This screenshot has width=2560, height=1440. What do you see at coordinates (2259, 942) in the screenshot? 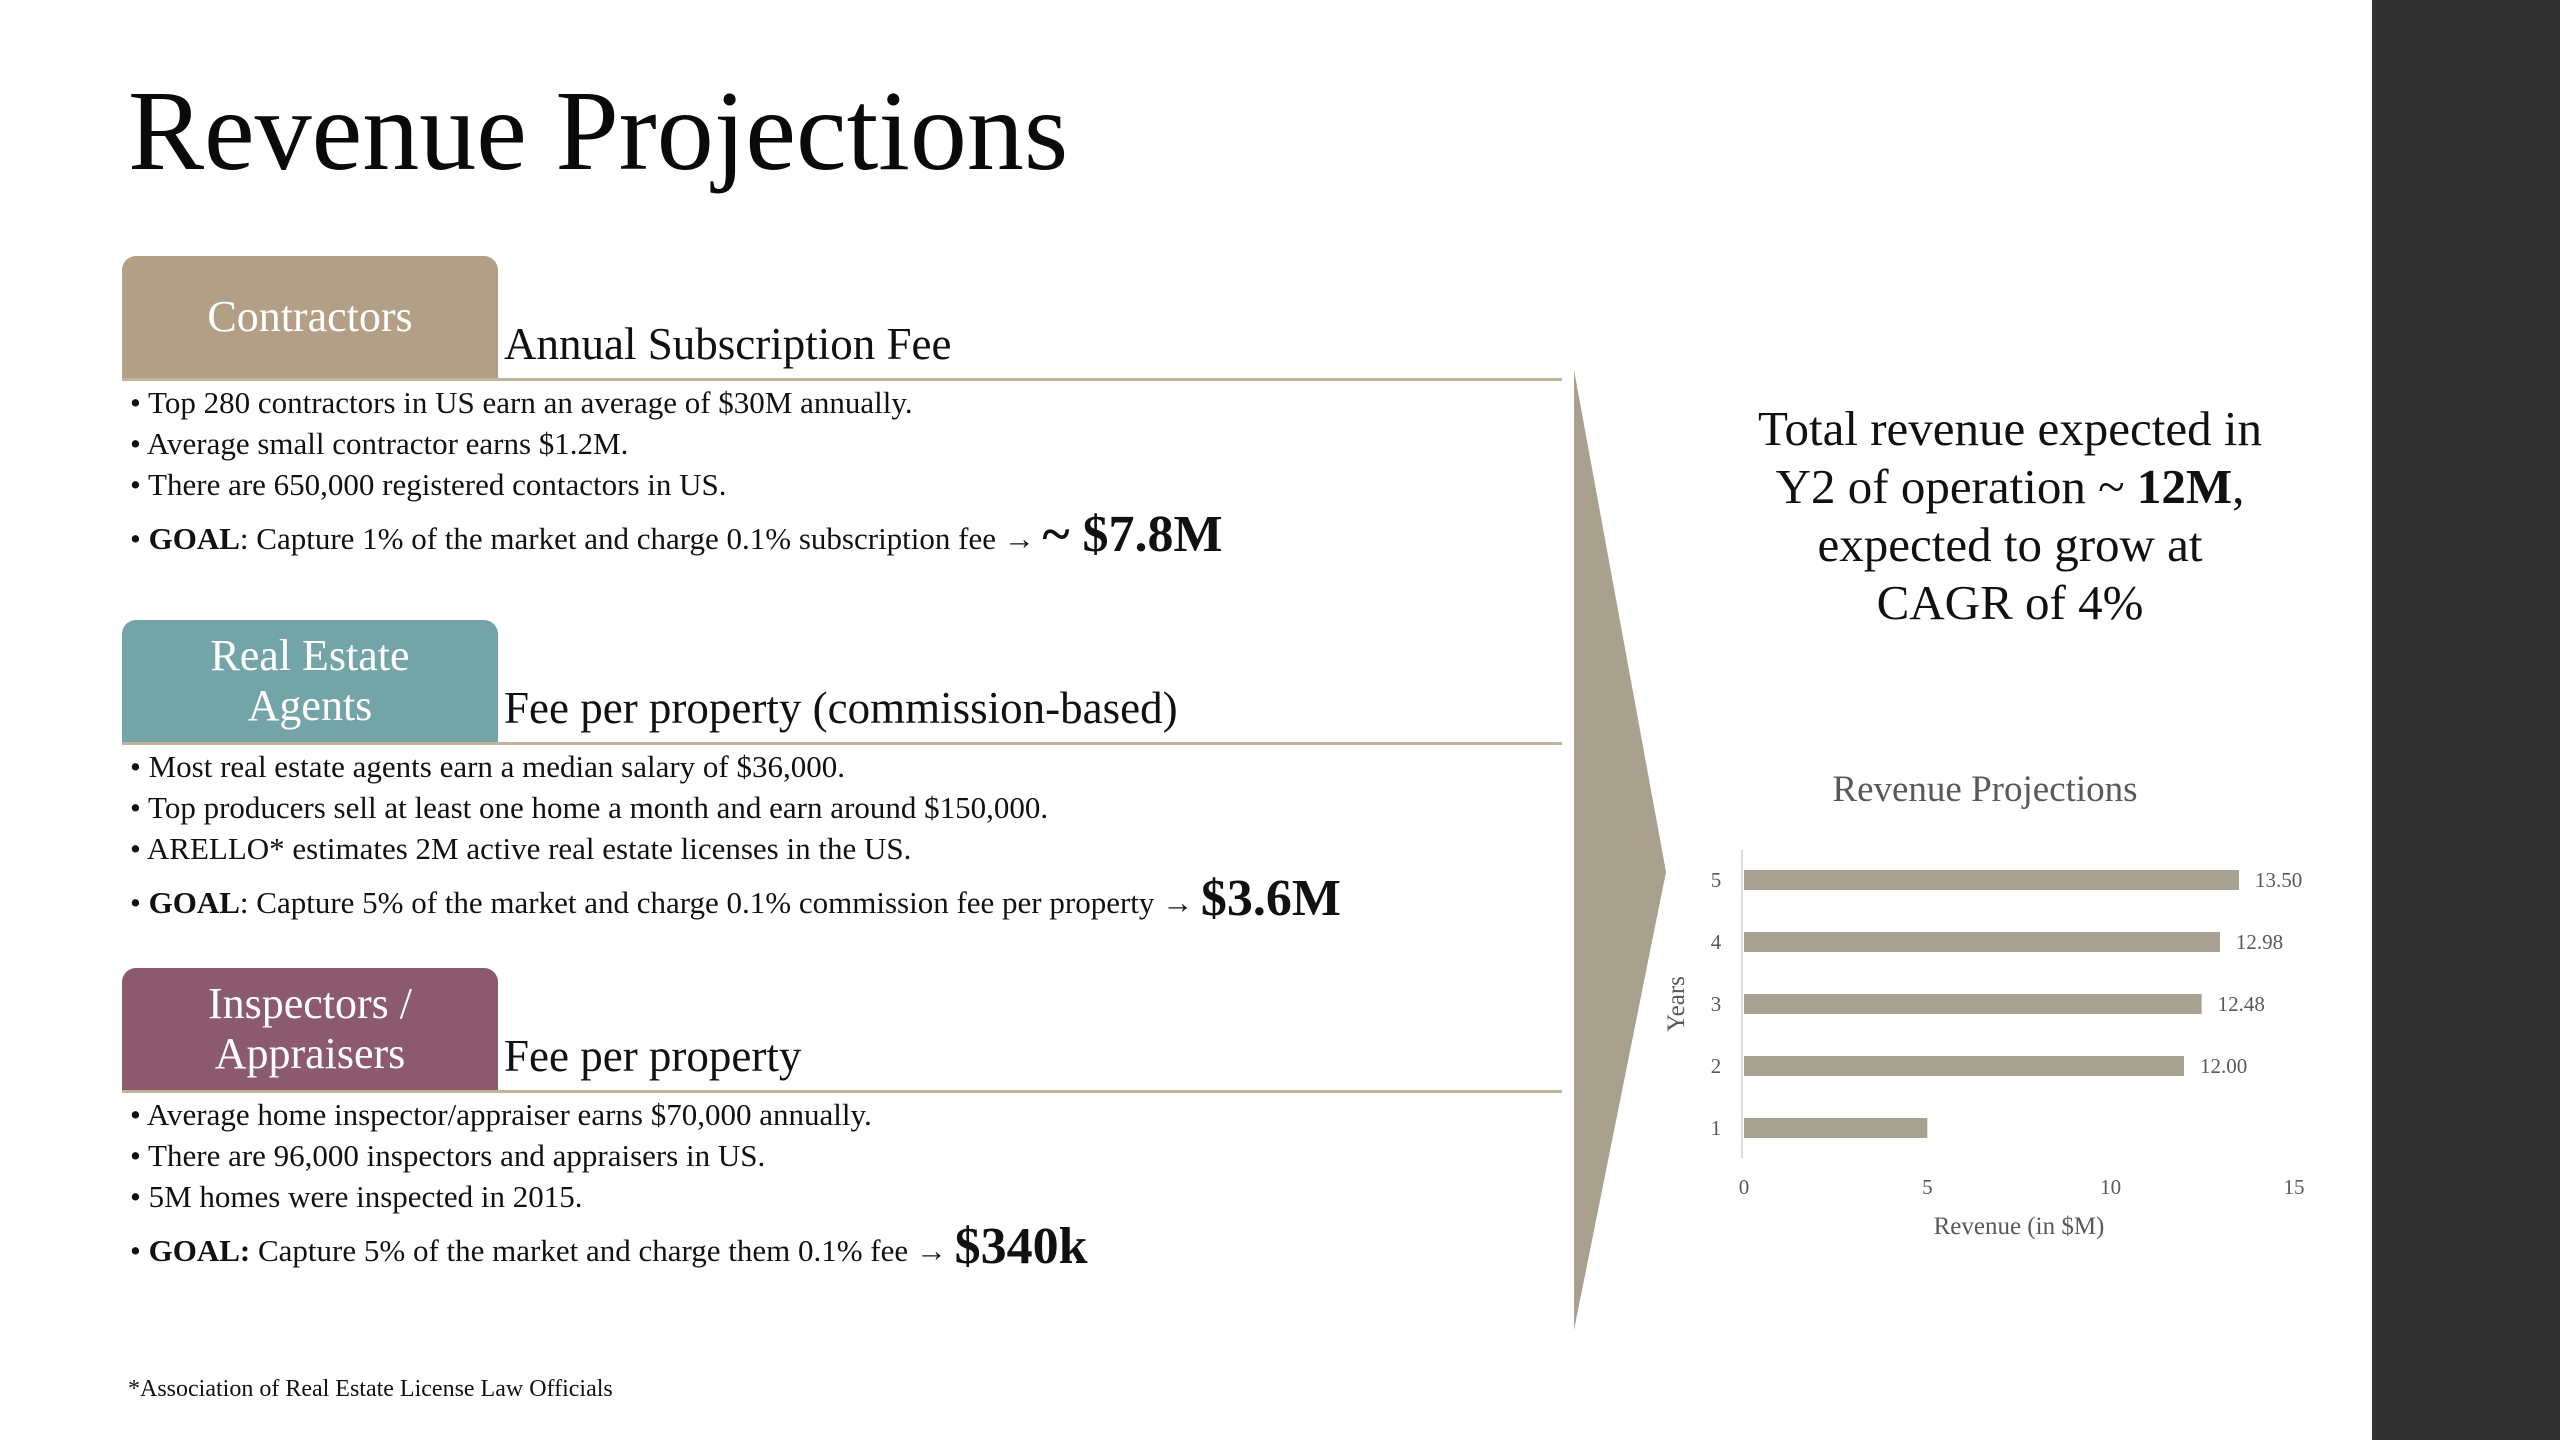
I see `data-label: 12.98` at bounding box center [2259, 942].